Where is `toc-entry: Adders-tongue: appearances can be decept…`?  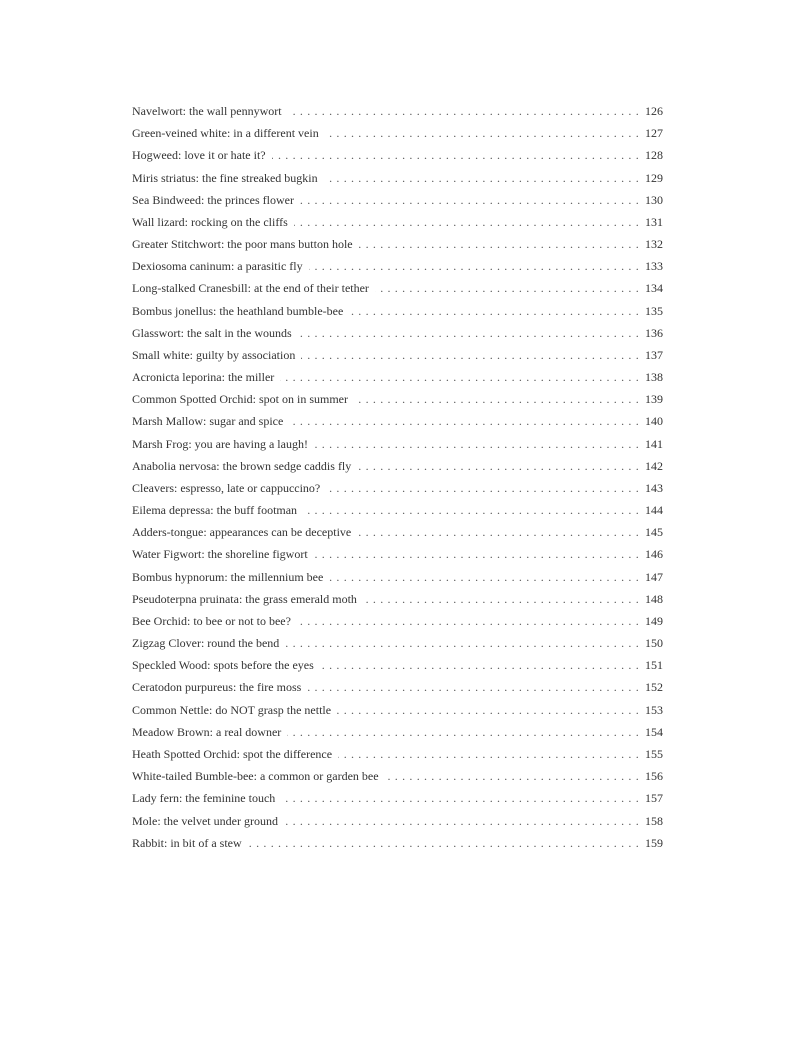
toc-entry: Adders-tongue: appearances can be decept… is located at coordinates (397, 532).